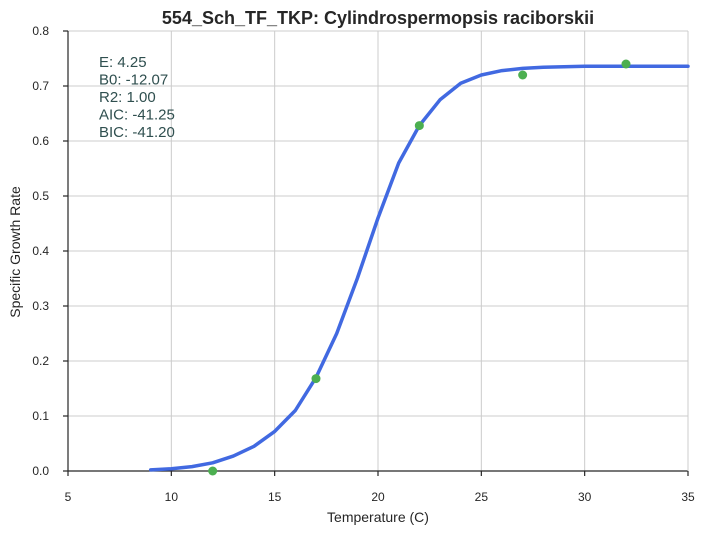 Image resolution: width=706 pixels, height=534 pixels. I want to click on fit-stat: B0: -12.07, so click(133, 80).